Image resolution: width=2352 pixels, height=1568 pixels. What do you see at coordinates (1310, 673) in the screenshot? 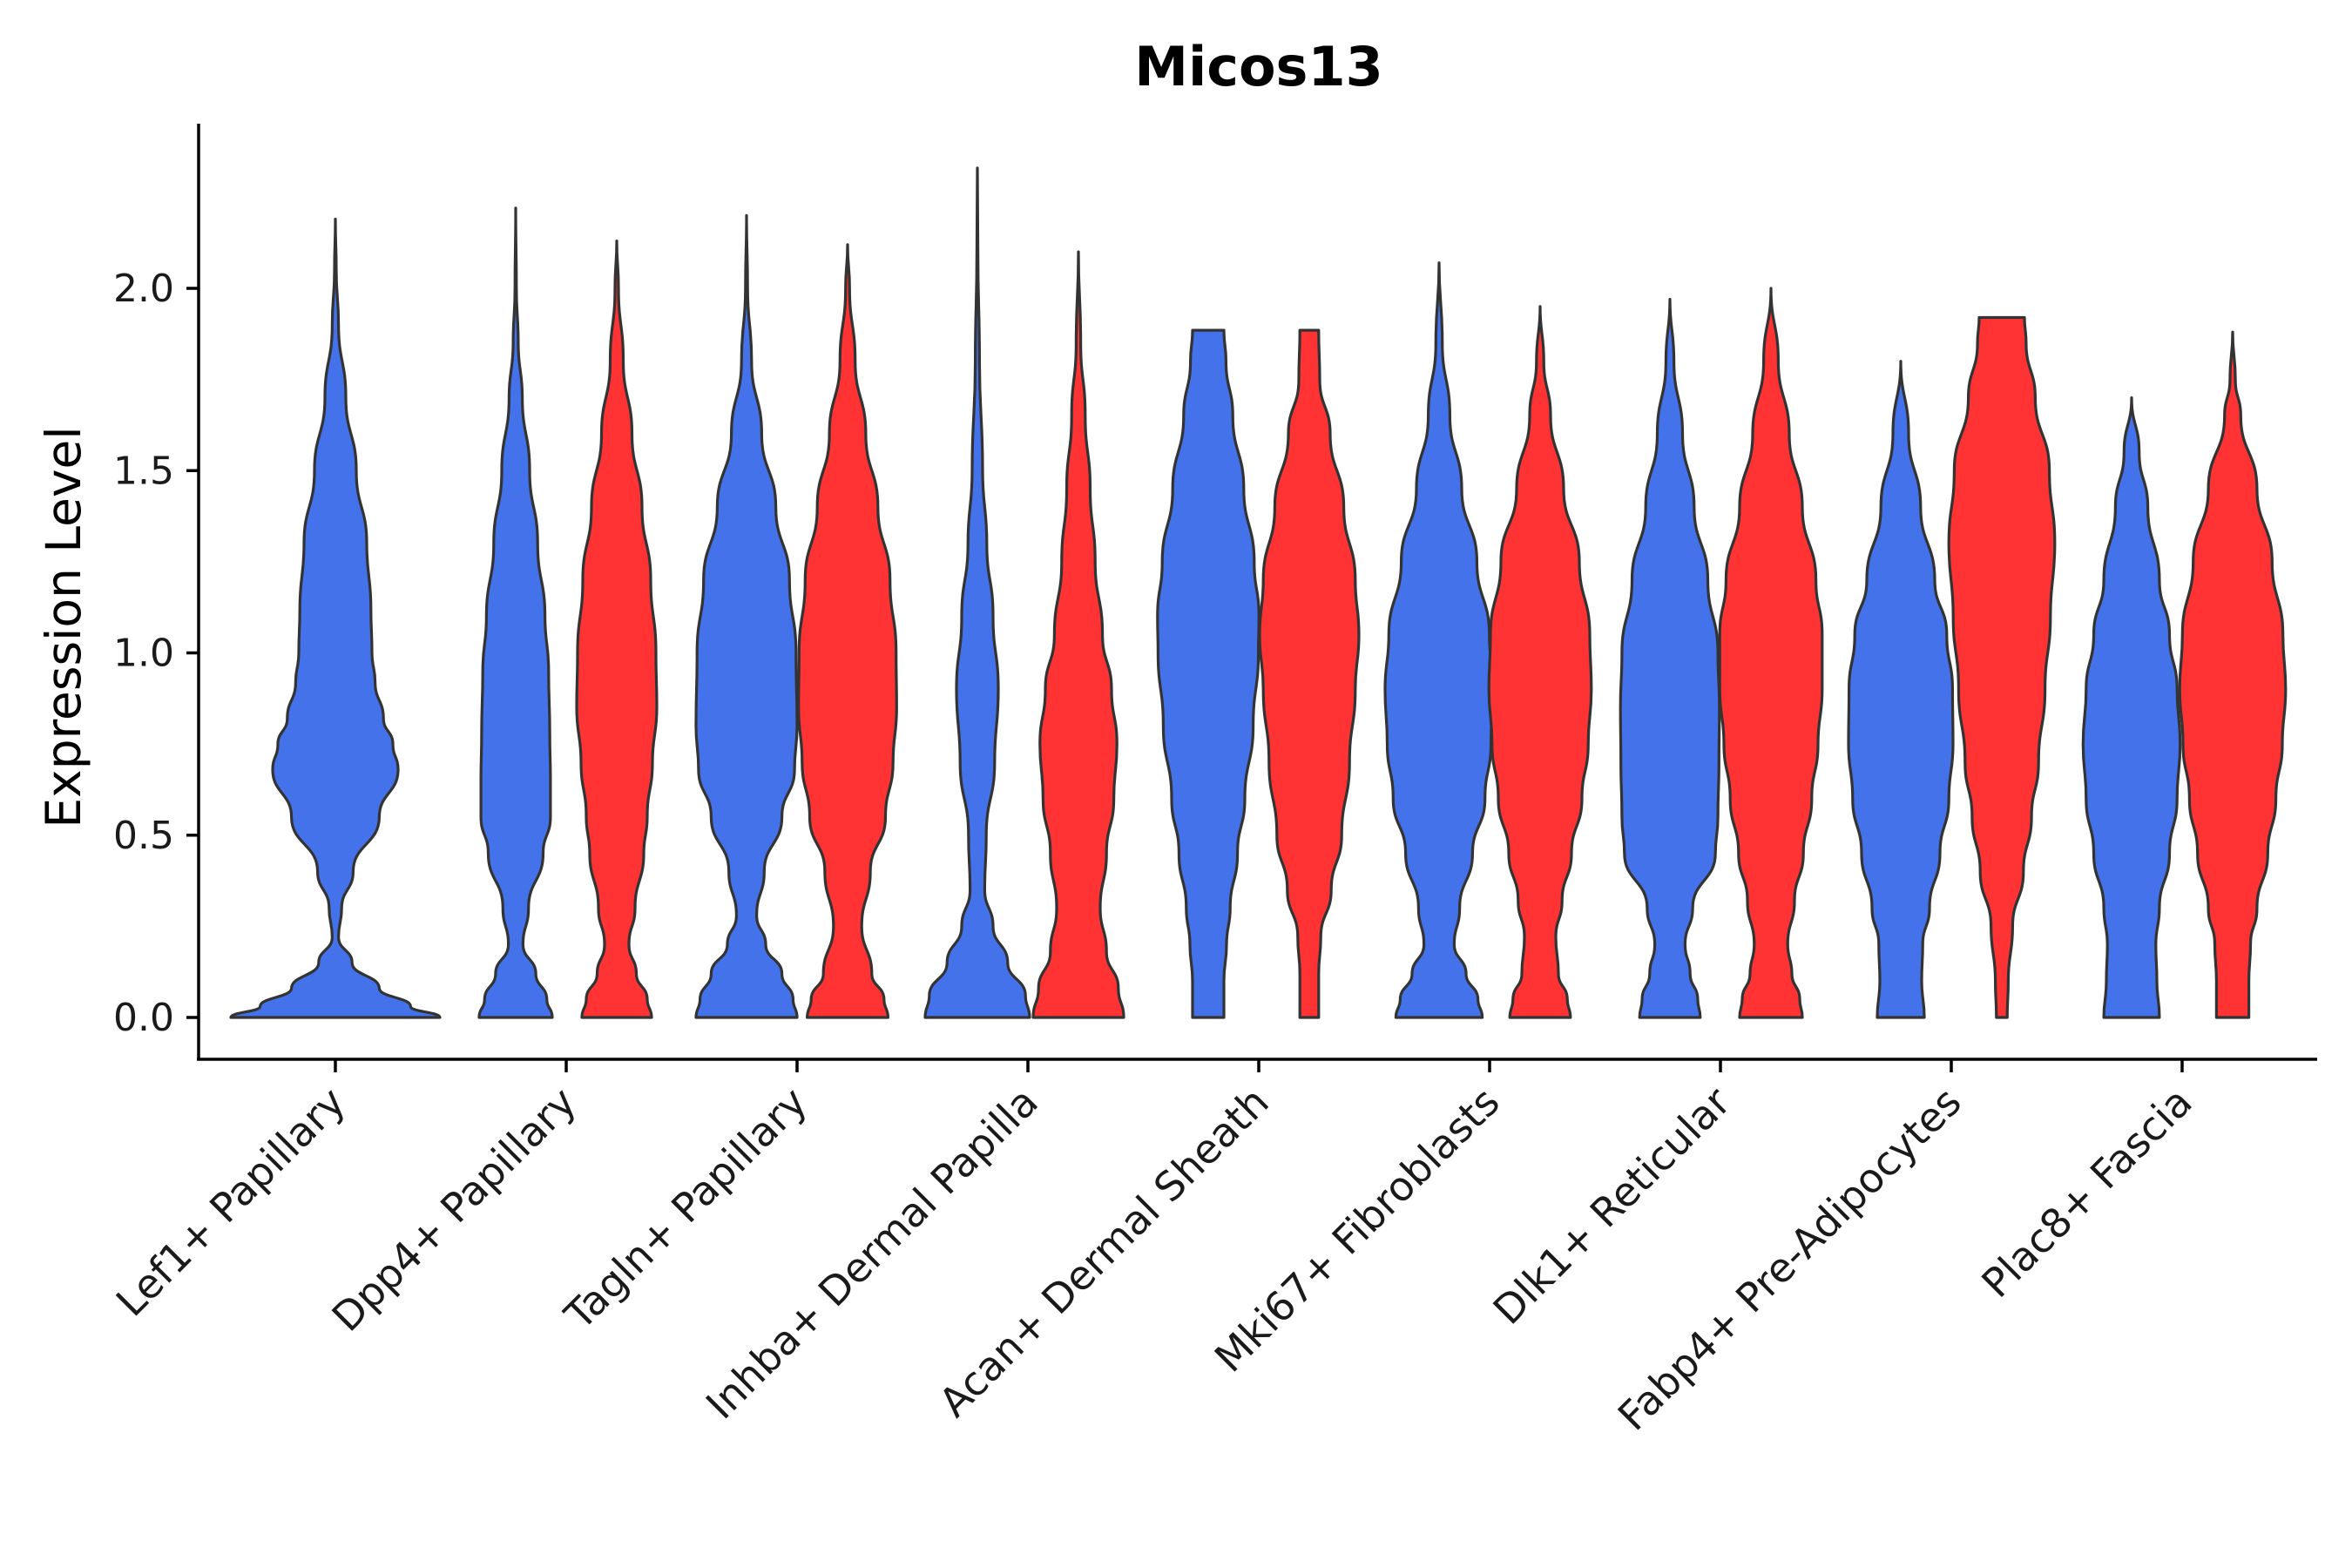
I see `violin-group_b-acan-dermal-sheath` at bounding box center [1310, 673].